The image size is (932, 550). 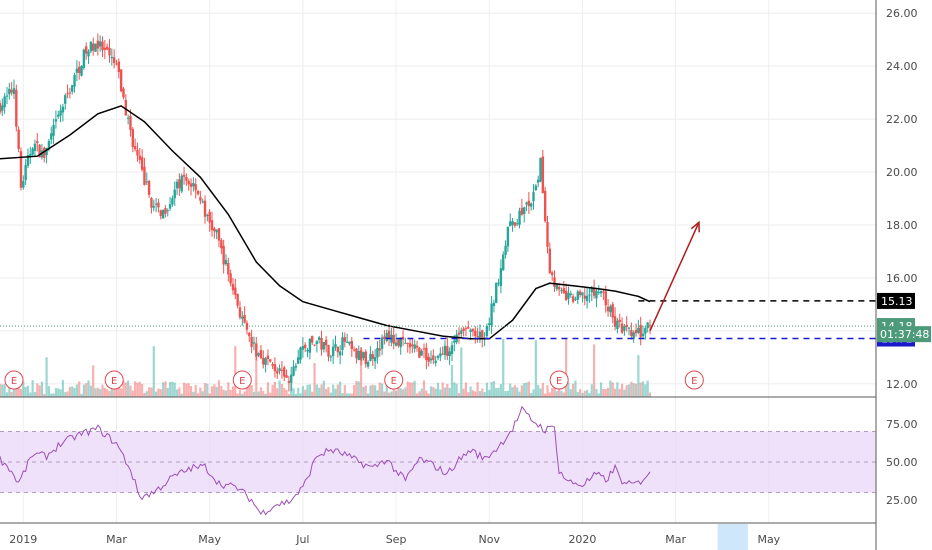 I want to click on rsi-axis: 25.00 50.00 75.00, so click(x=902, y=462).